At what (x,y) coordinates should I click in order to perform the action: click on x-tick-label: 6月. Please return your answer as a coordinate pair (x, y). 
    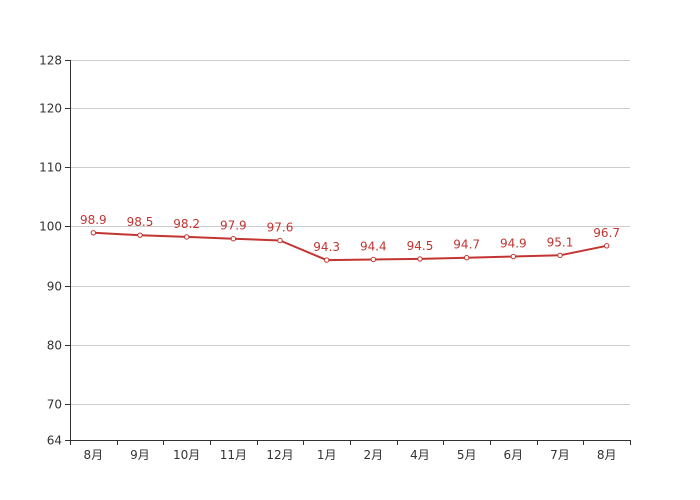
    Looking at the image, I should click on (514, 455).